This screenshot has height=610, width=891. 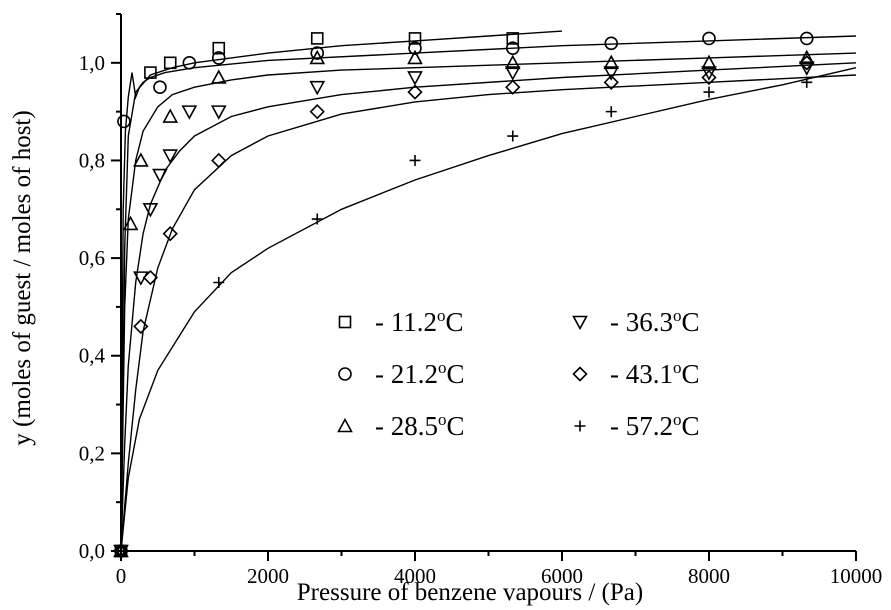 What do you see at coordinates (470, 592) in the screenshot?
I see `x-axis-title: Pressure of benzene vapours / (Pa)` at bounding box center [470, 592].